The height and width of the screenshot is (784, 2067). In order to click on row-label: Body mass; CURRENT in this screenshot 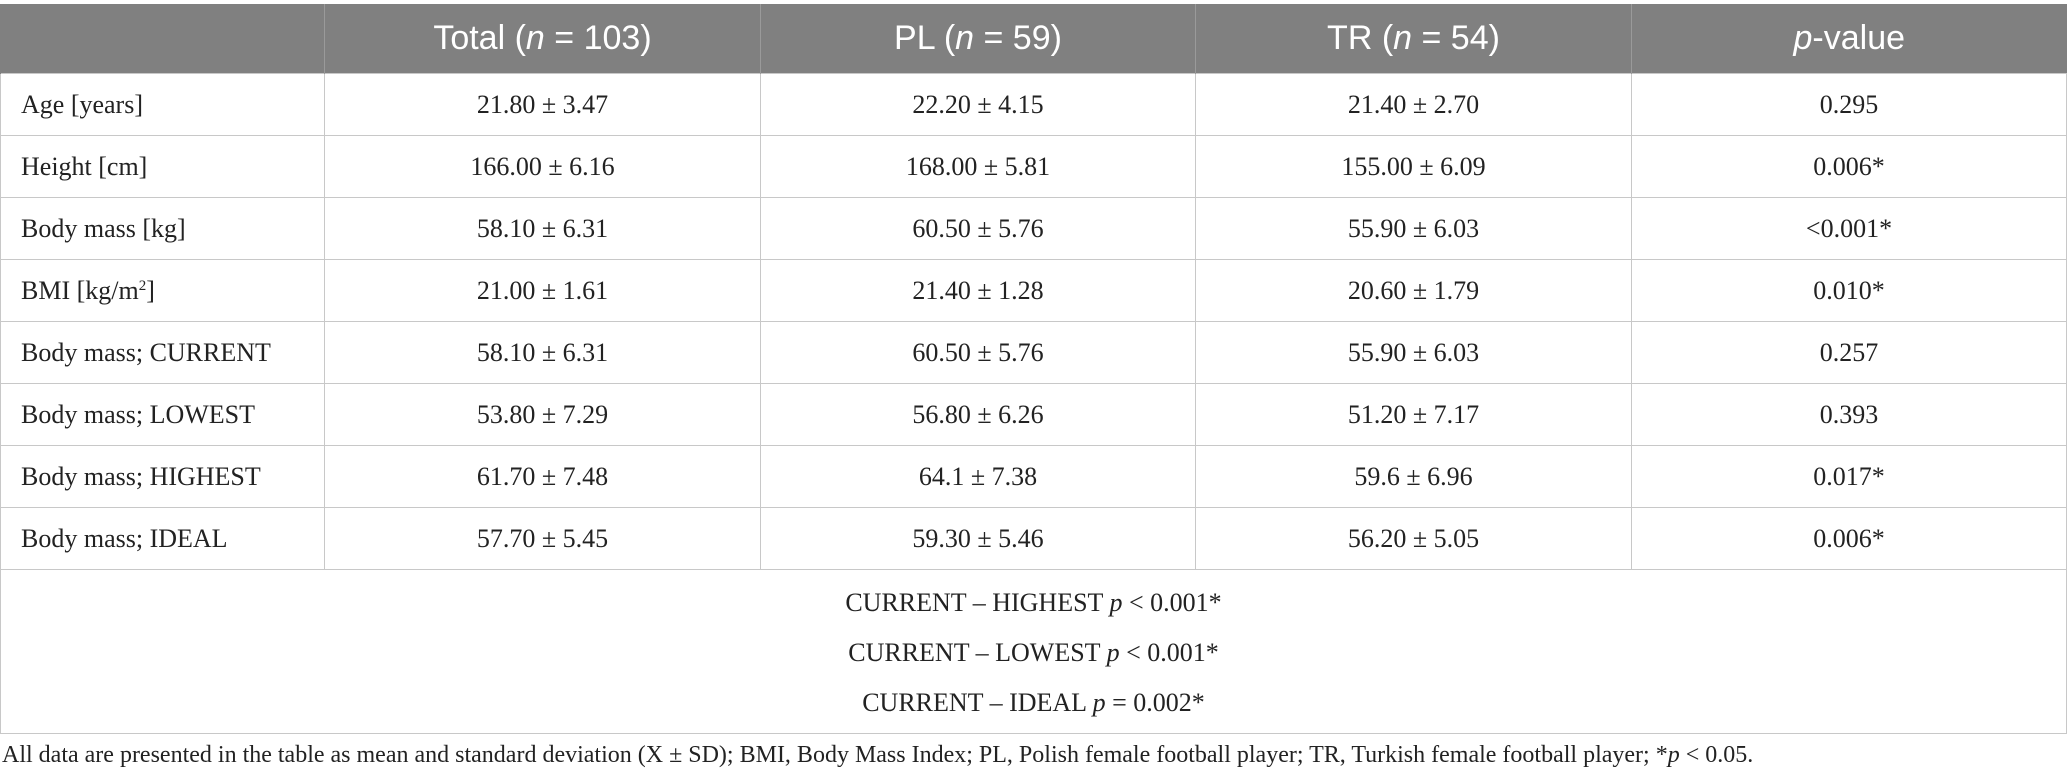, I will do `click(162, 352)`.